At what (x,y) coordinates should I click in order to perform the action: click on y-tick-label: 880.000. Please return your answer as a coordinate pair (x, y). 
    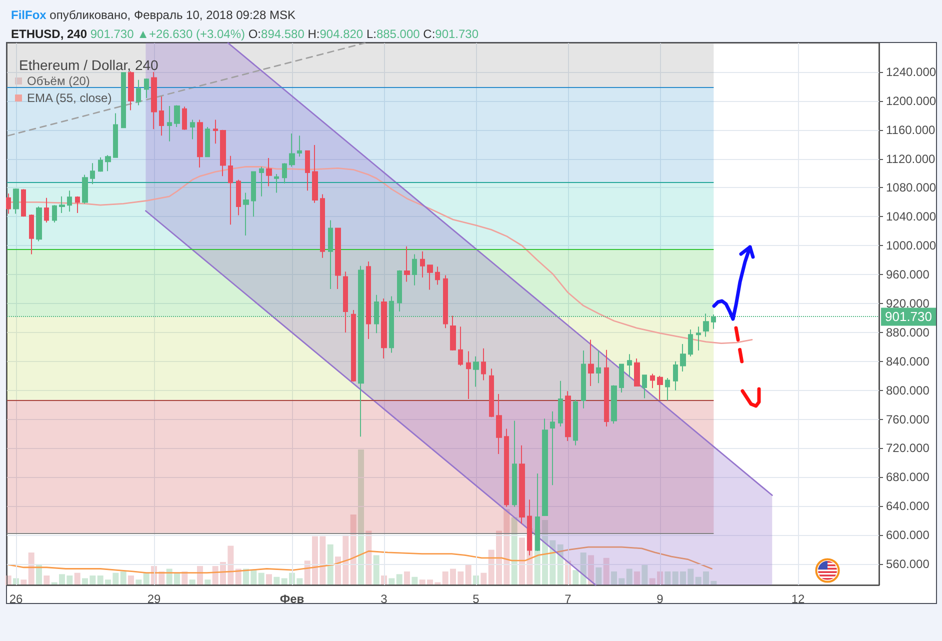
    Looking at the image, I should click on (908, 332).